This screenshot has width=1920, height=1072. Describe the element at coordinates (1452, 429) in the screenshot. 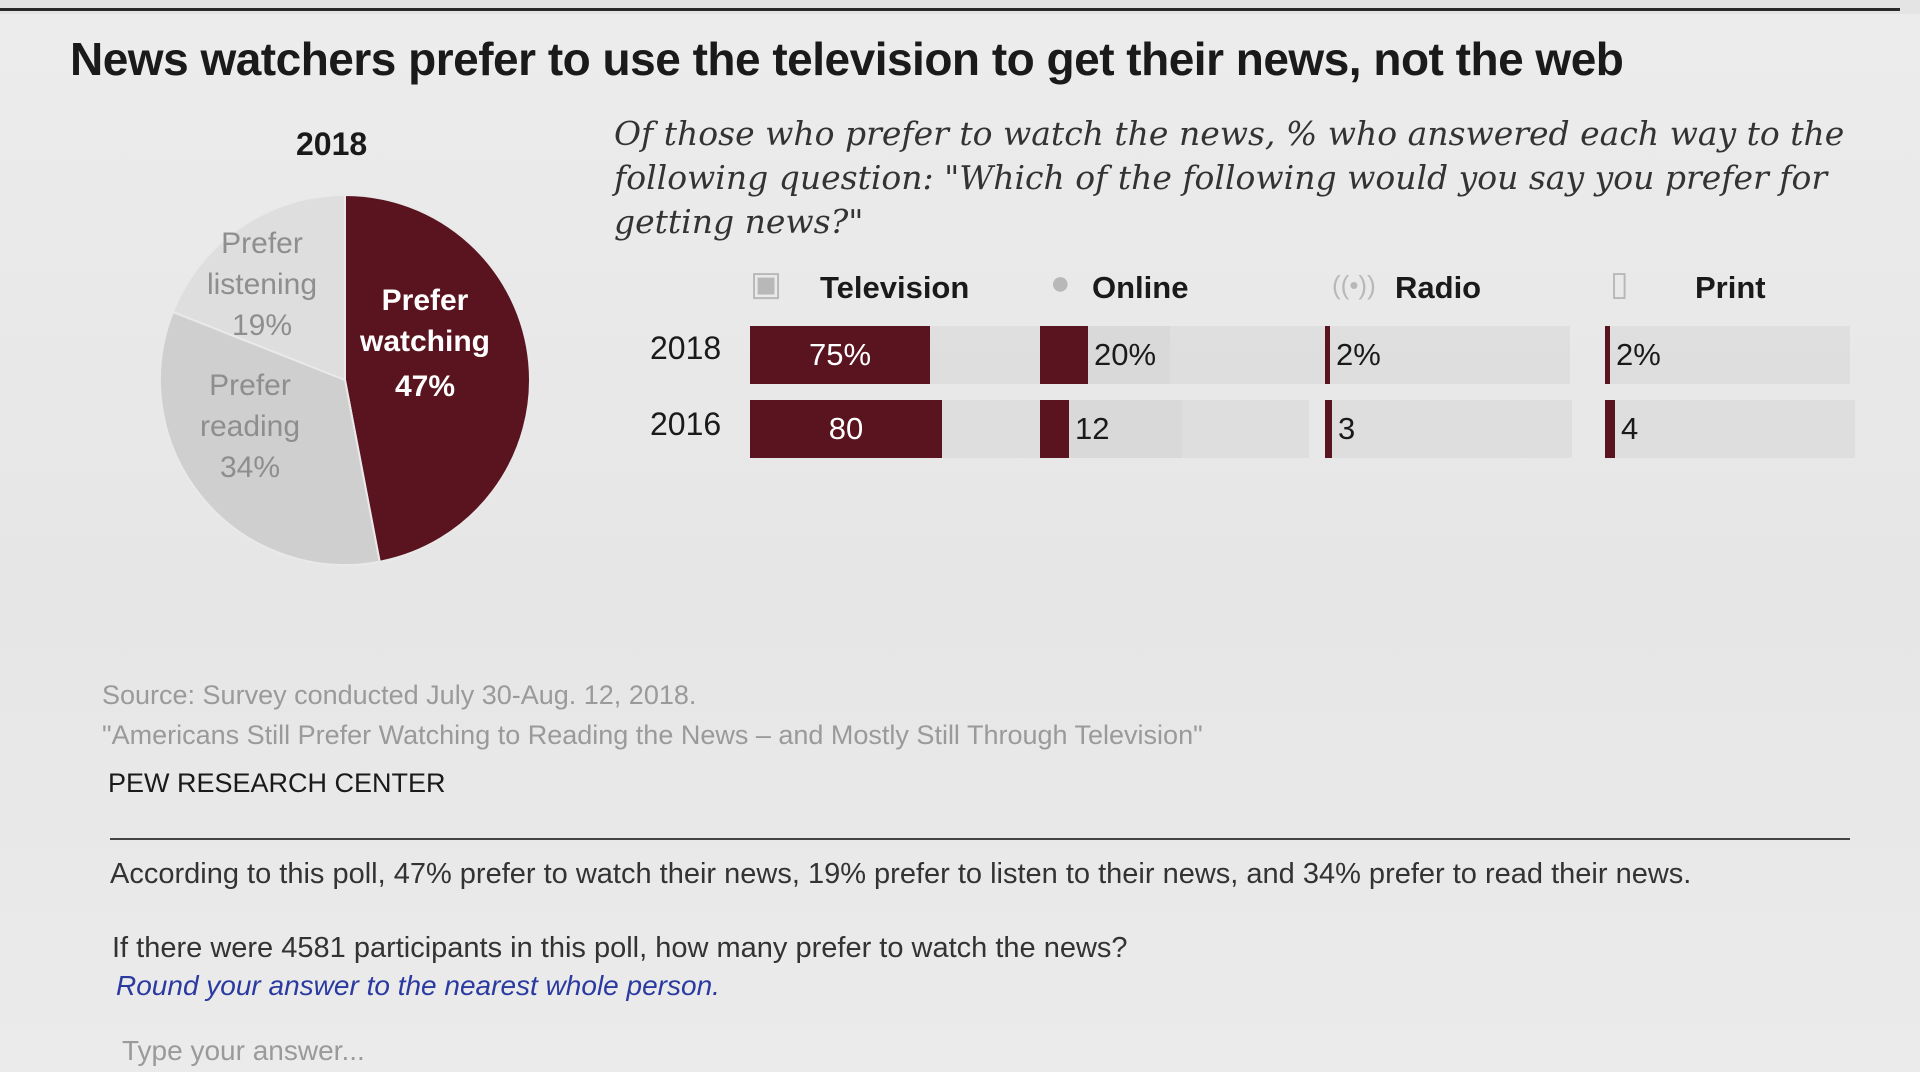

I see `bar-track-radio-2016` at that location.